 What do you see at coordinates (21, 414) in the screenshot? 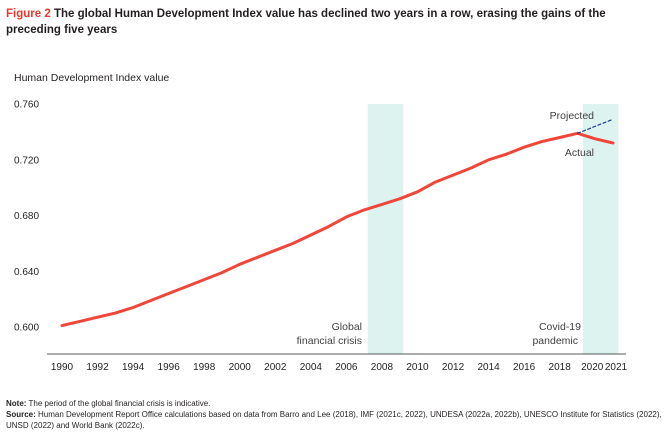
I see `source-label: Source:` at bounding box center [21, 414].